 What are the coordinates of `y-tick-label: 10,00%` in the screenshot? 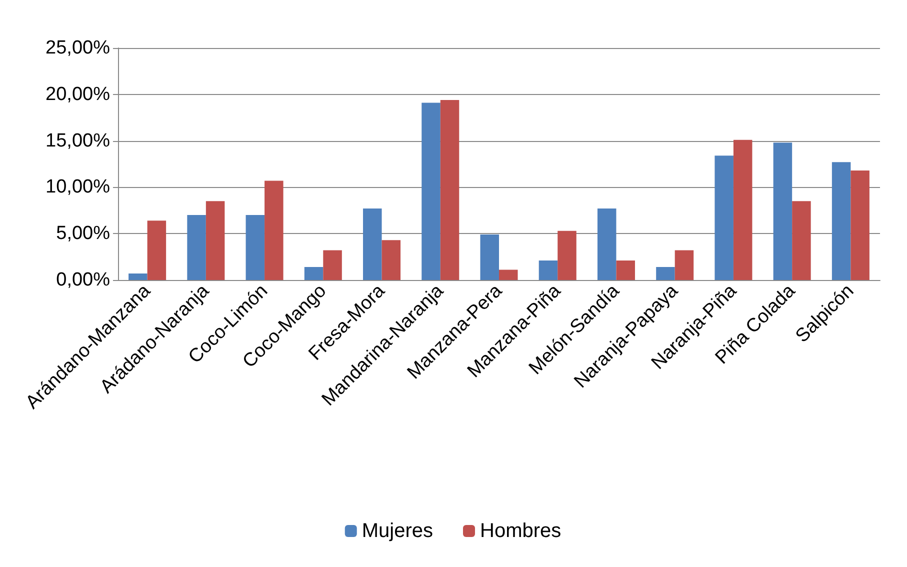 It's located at (78, 187).